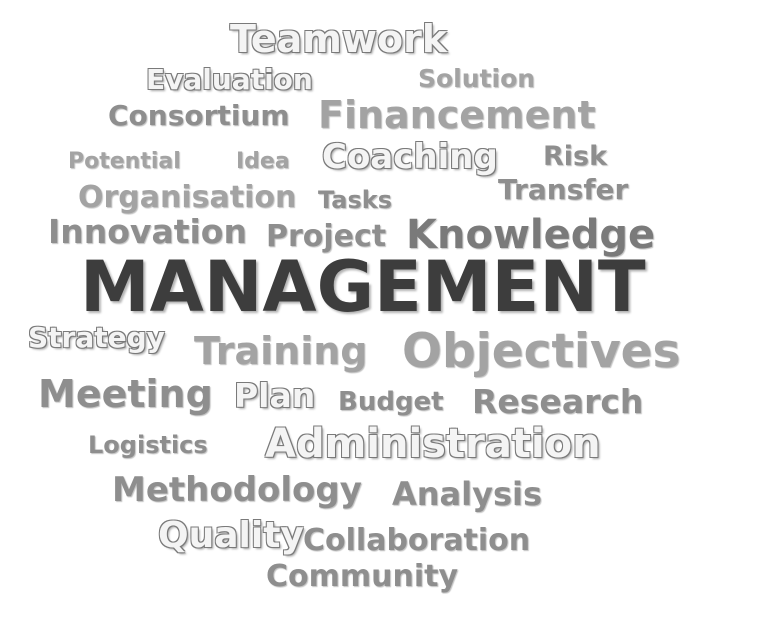 This screenshot has width=757, height=621. Describe the element at coordinates (326, 236) in the screenshot. I see `word-project: Project` at that location.